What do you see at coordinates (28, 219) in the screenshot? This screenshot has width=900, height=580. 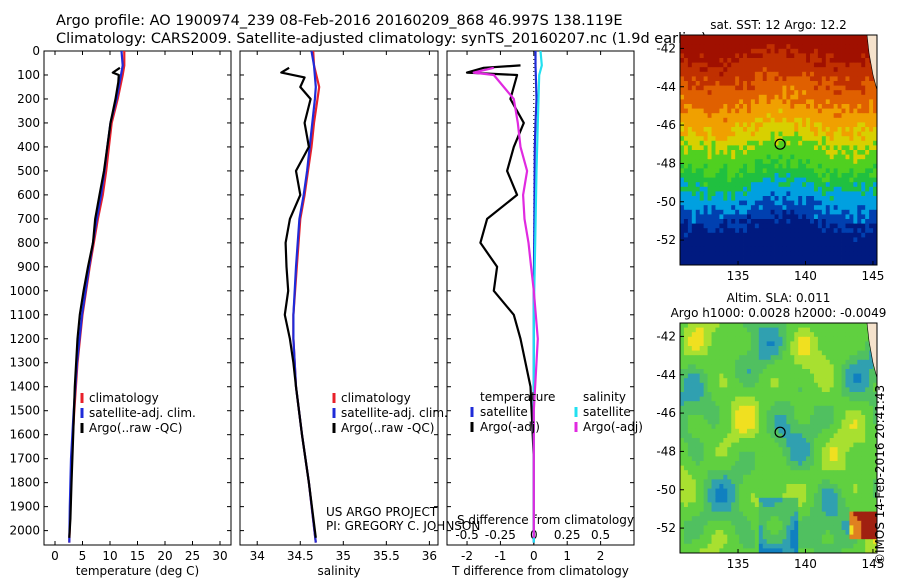 I see `y-tick-label: 700` at bounding box center [28, 219].